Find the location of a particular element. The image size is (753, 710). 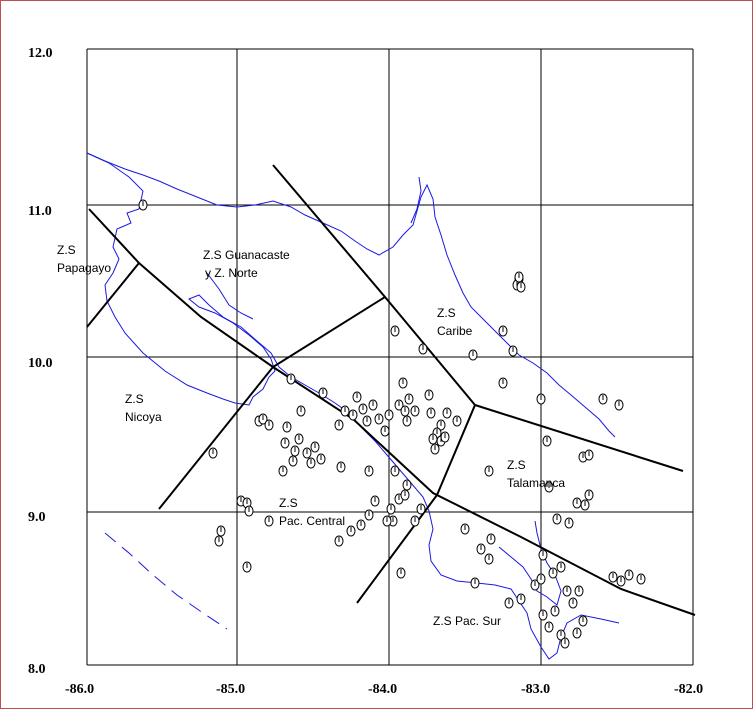

zone-label-pac-central-1: Z.S is located at coordinates (288, 503).